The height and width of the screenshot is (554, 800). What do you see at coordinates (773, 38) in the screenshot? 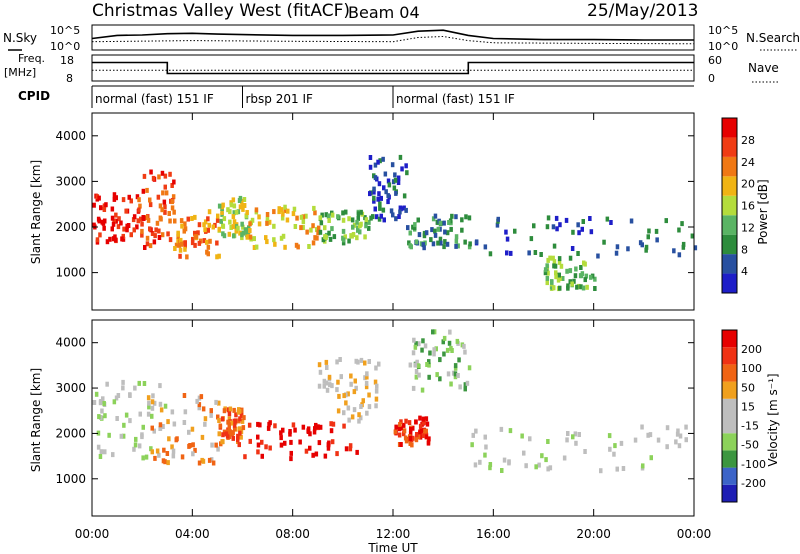
I see `noise-right-label: N.Search` at bounding box center [773, 38].